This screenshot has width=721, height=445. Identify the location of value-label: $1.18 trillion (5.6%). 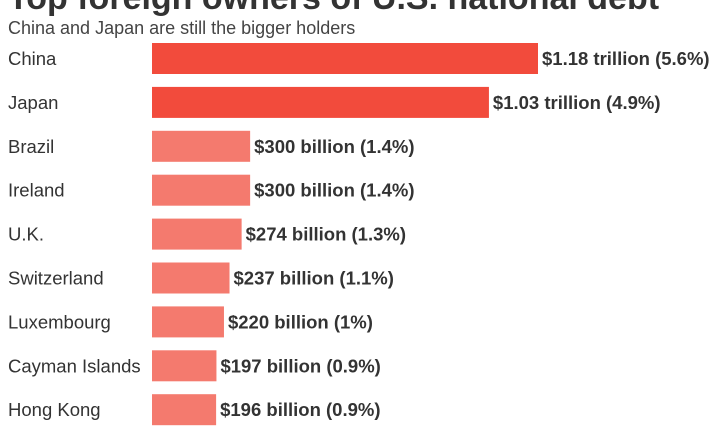
(626, 58).